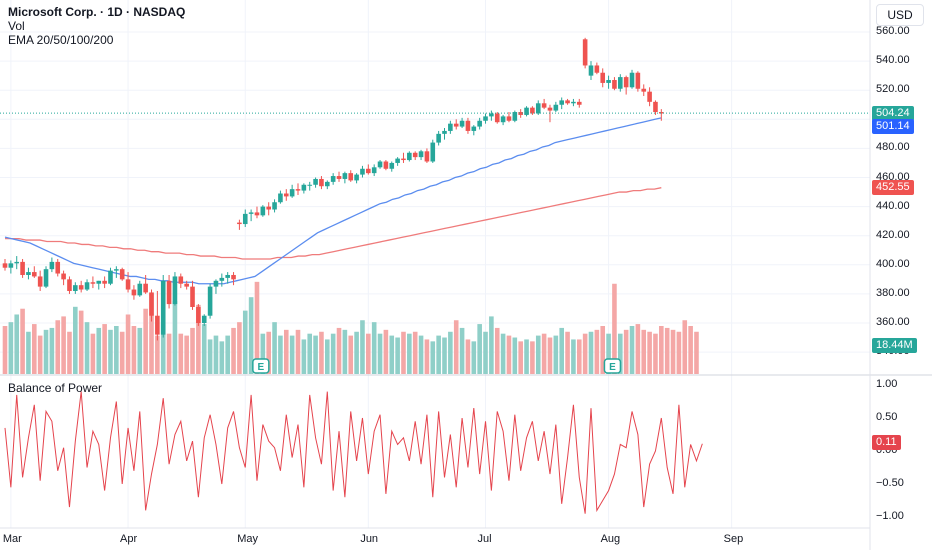 The image size is (932, 550). What do you see at coordinates (893, 89) in the screenshot?
I see `price-tick-label: 520.00` at bounding box center [893, 89].